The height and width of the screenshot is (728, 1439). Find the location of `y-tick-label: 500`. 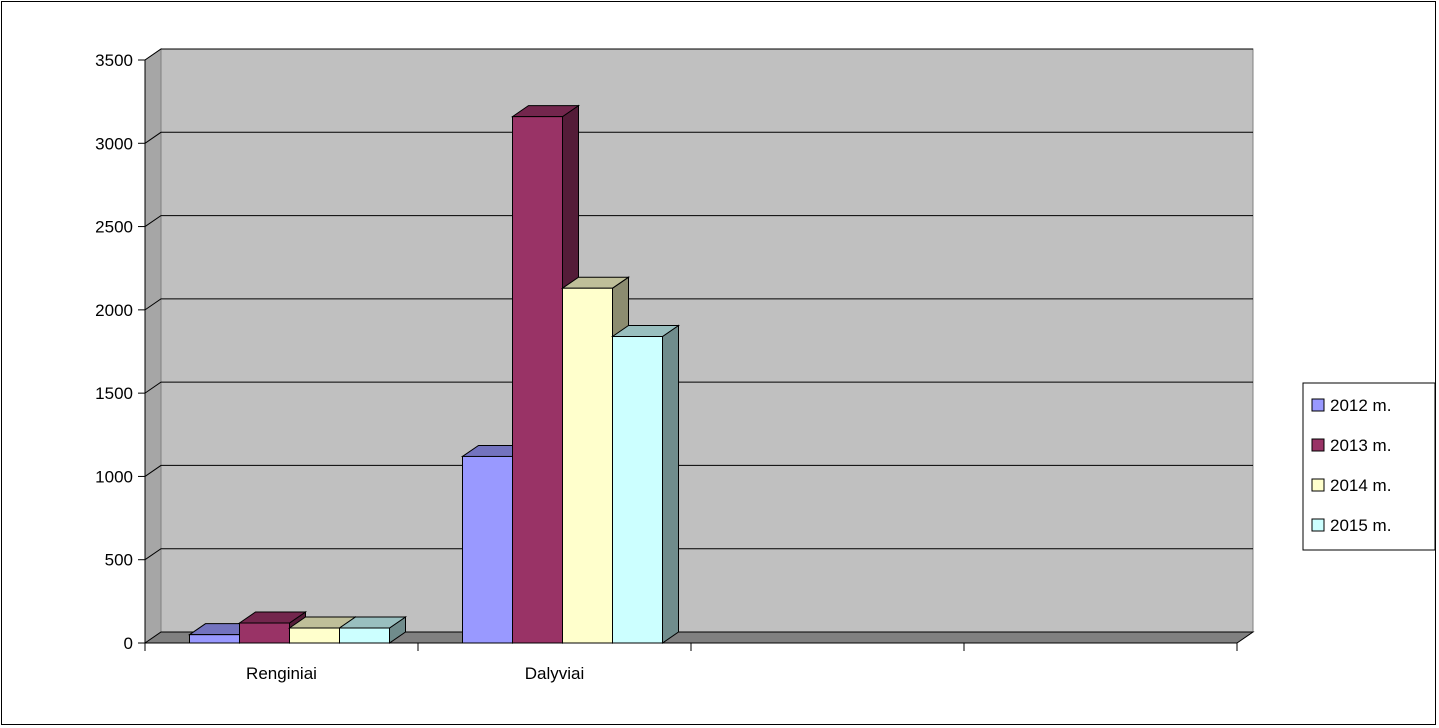

y-tick-label: 500 is located at coordinates (119, 560).